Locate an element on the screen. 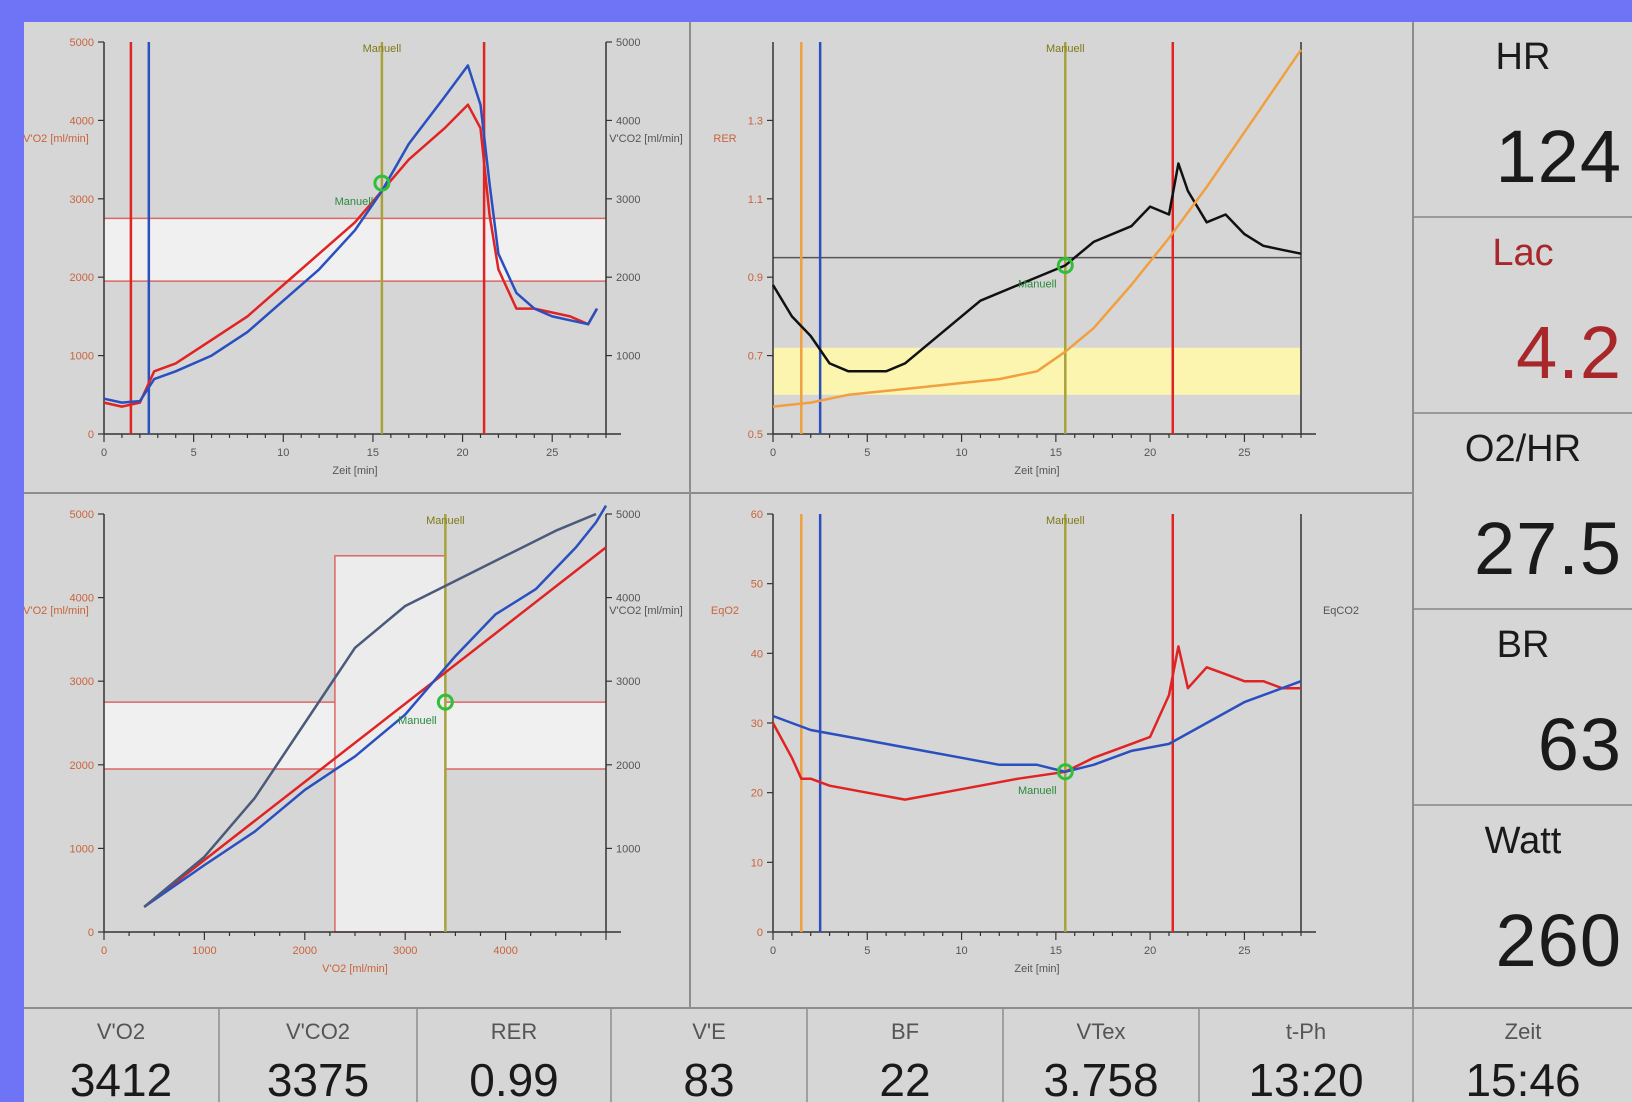 This screenshot has width=1632, height=1102. stat-vtex-label: VTex is located at coordinates (1101, 1031).